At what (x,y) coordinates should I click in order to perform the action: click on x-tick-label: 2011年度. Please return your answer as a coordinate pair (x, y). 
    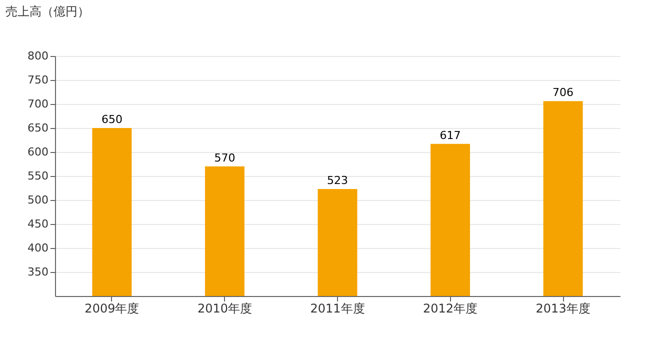
    Looking at the image, I should click on (337, 309).